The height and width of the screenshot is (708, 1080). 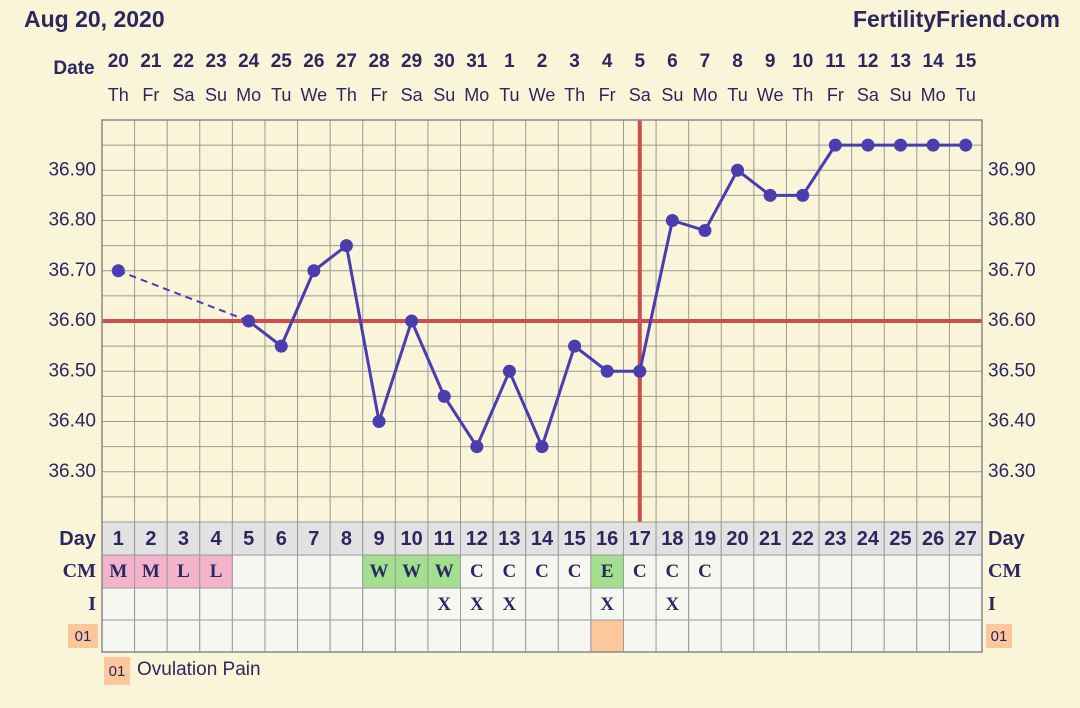 What do you see at coordinates (705, 539) in the screenshot?
I see `day-cell-text: 19` at bounding box center [705, 539].